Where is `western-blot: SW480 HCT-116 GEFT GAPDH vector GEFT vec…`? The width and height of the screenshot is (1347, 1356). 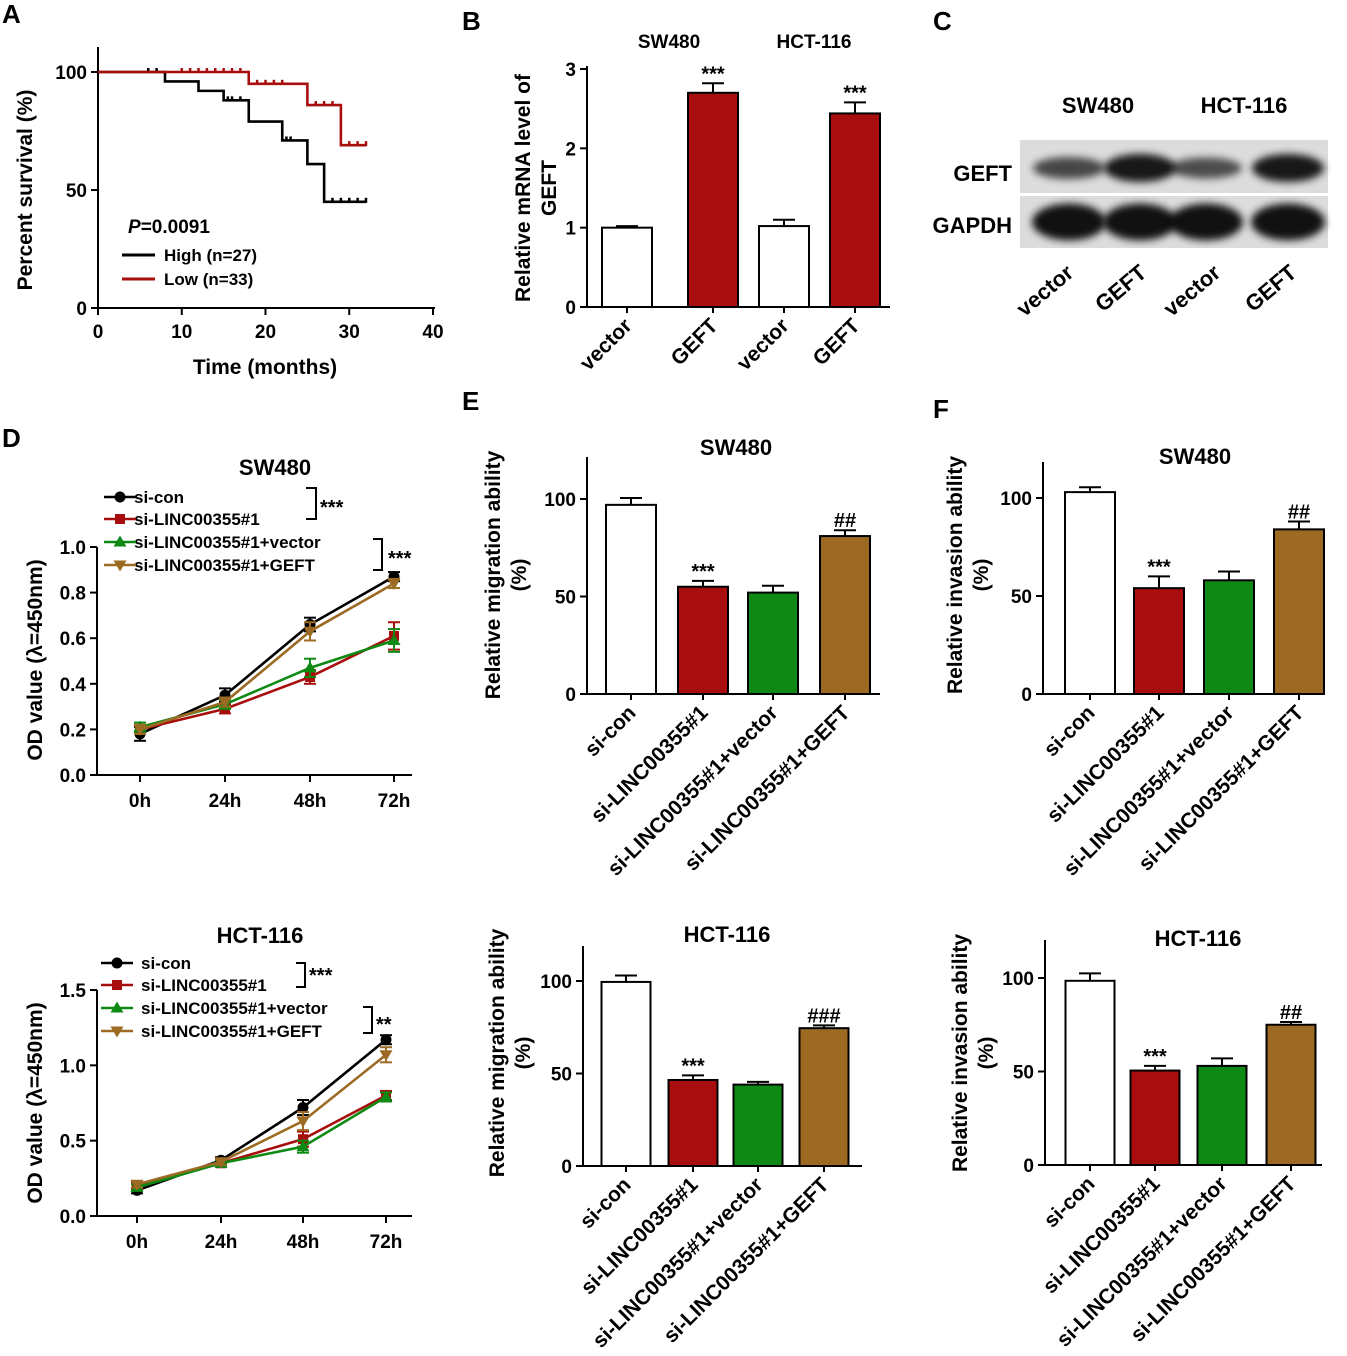
western-blot: SW480 HCT-116 GEFT GAPDH vector GEFT vec… is located at coordinates (1130, 207).